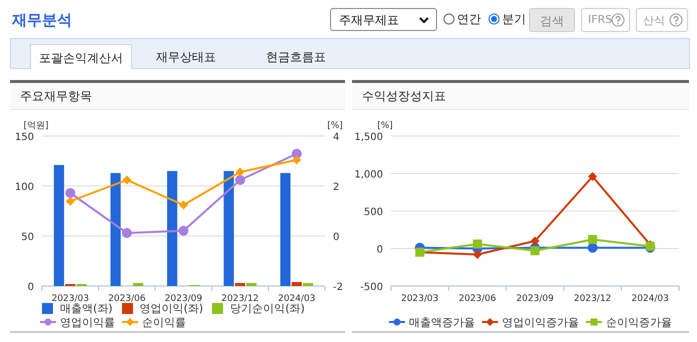  Describe the element at coordinates (338, 287) in the screenshot. I see `y2-tick-label: -2` at that location.